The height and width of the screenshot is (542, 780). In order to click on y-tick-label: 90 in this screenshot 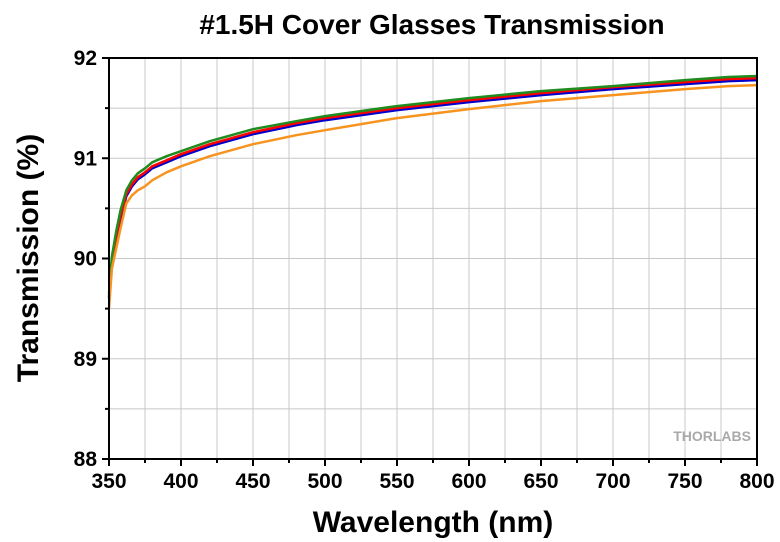, I will do `click(85, 259)`.